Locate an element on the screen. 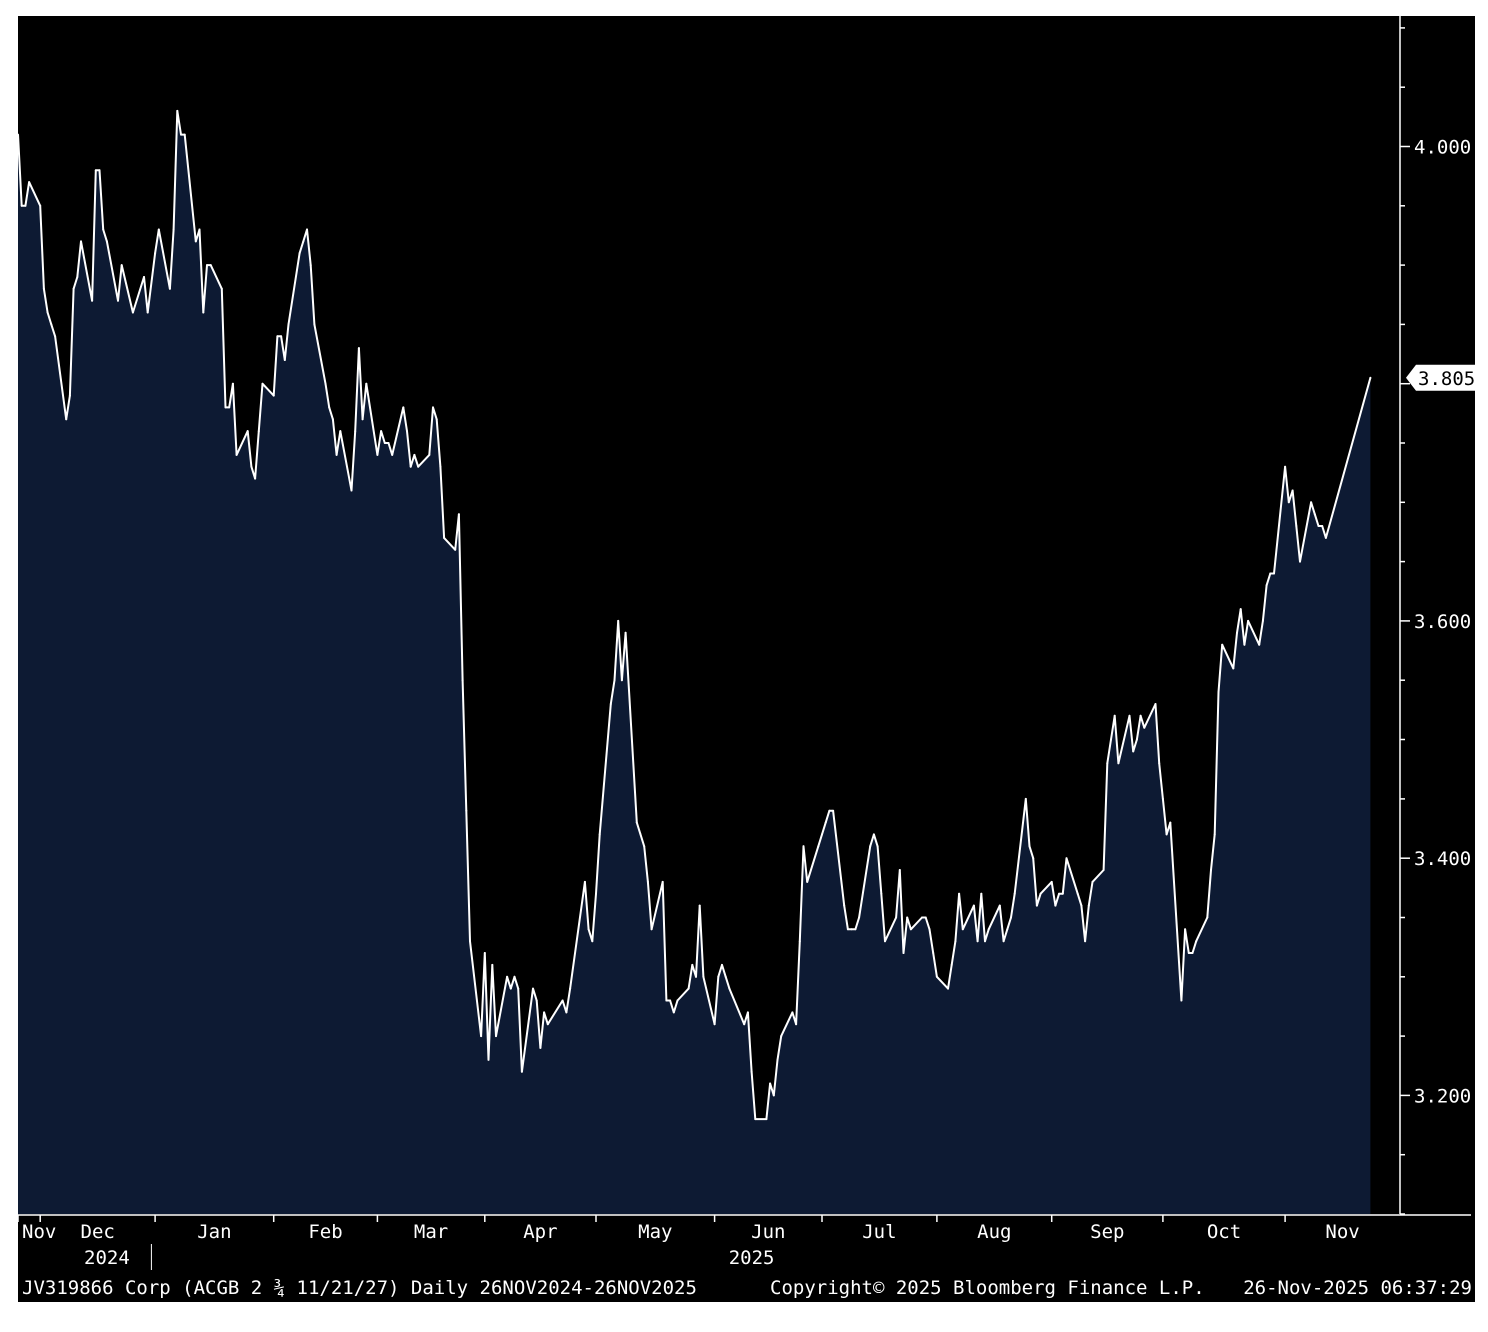 Image resolution: width=1488 pixels, height=1332 pixels. x-tick-label: Jun is located at coordinates (768, 1232).